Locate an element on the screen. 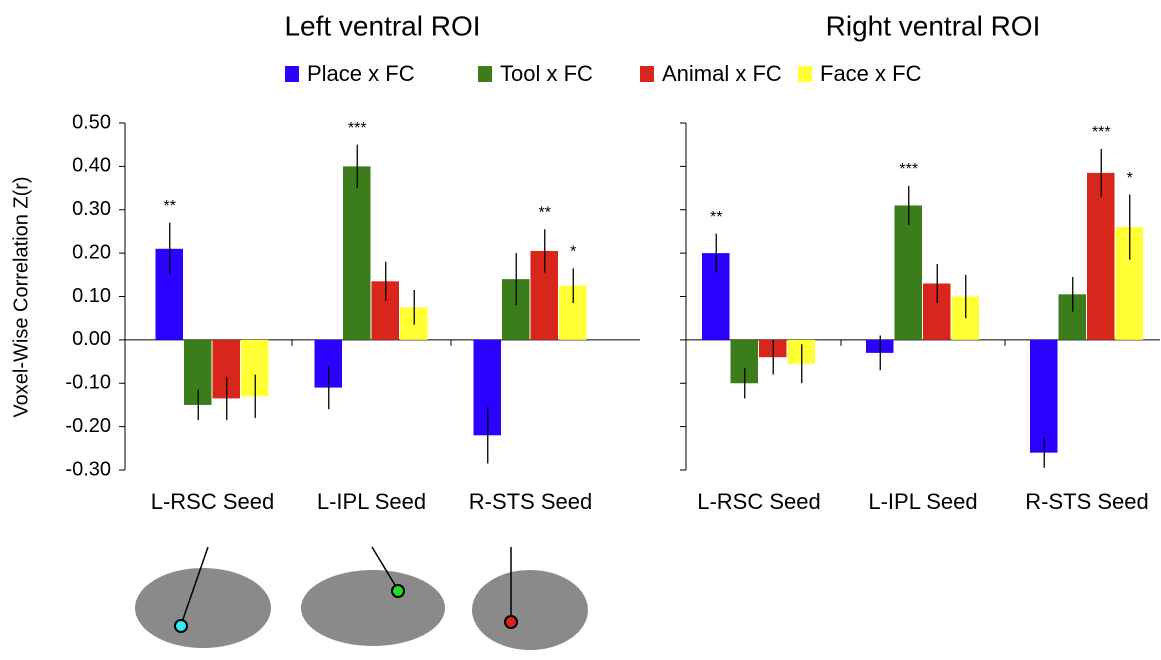 The height and width of the screenshot is (660, 1161). y-tick-label: 0.40 is located at coordinates (91, 166).